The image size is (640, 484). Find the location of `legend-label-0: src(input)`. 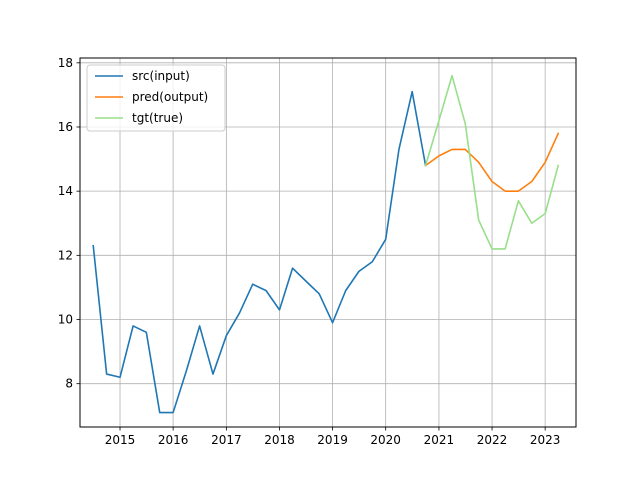

legend-label-0: src(input) is located at coordinates (161, 76).